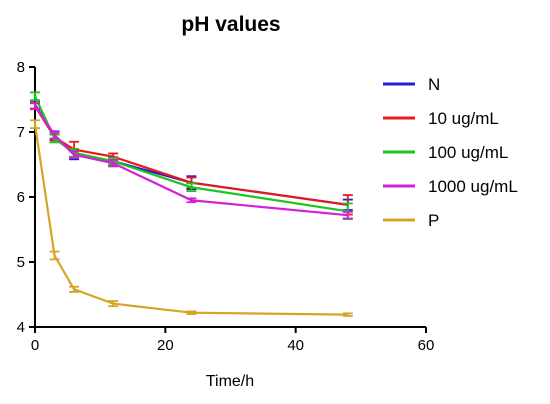 This screenshot has width=550, height=404. What do you see at coordinates (295, 345) in the screenshot?
I see `x-tick-label: 40` at bounding box center [295, 345].